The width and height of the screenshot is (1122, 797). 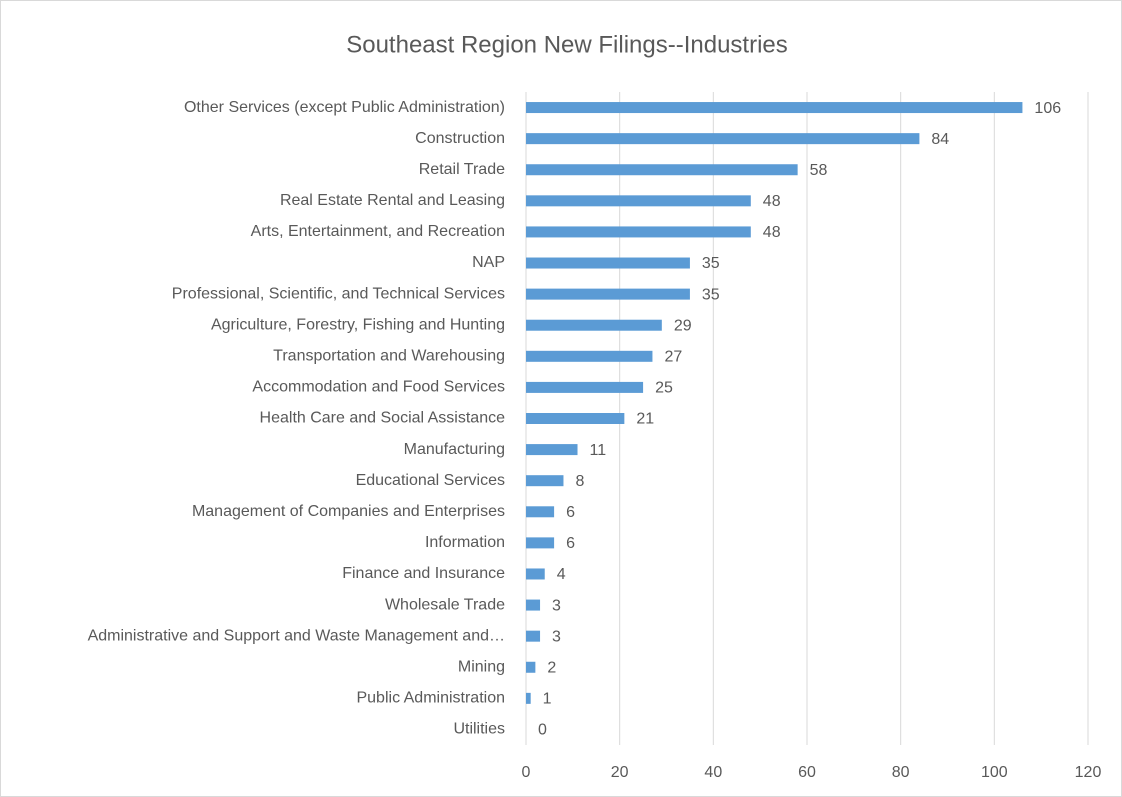 What do you see at coordinates (567, 44) in the screenshot?
I see `chart-title: Southeast Region New Filings--Industries` at bounding box center [567, 44].